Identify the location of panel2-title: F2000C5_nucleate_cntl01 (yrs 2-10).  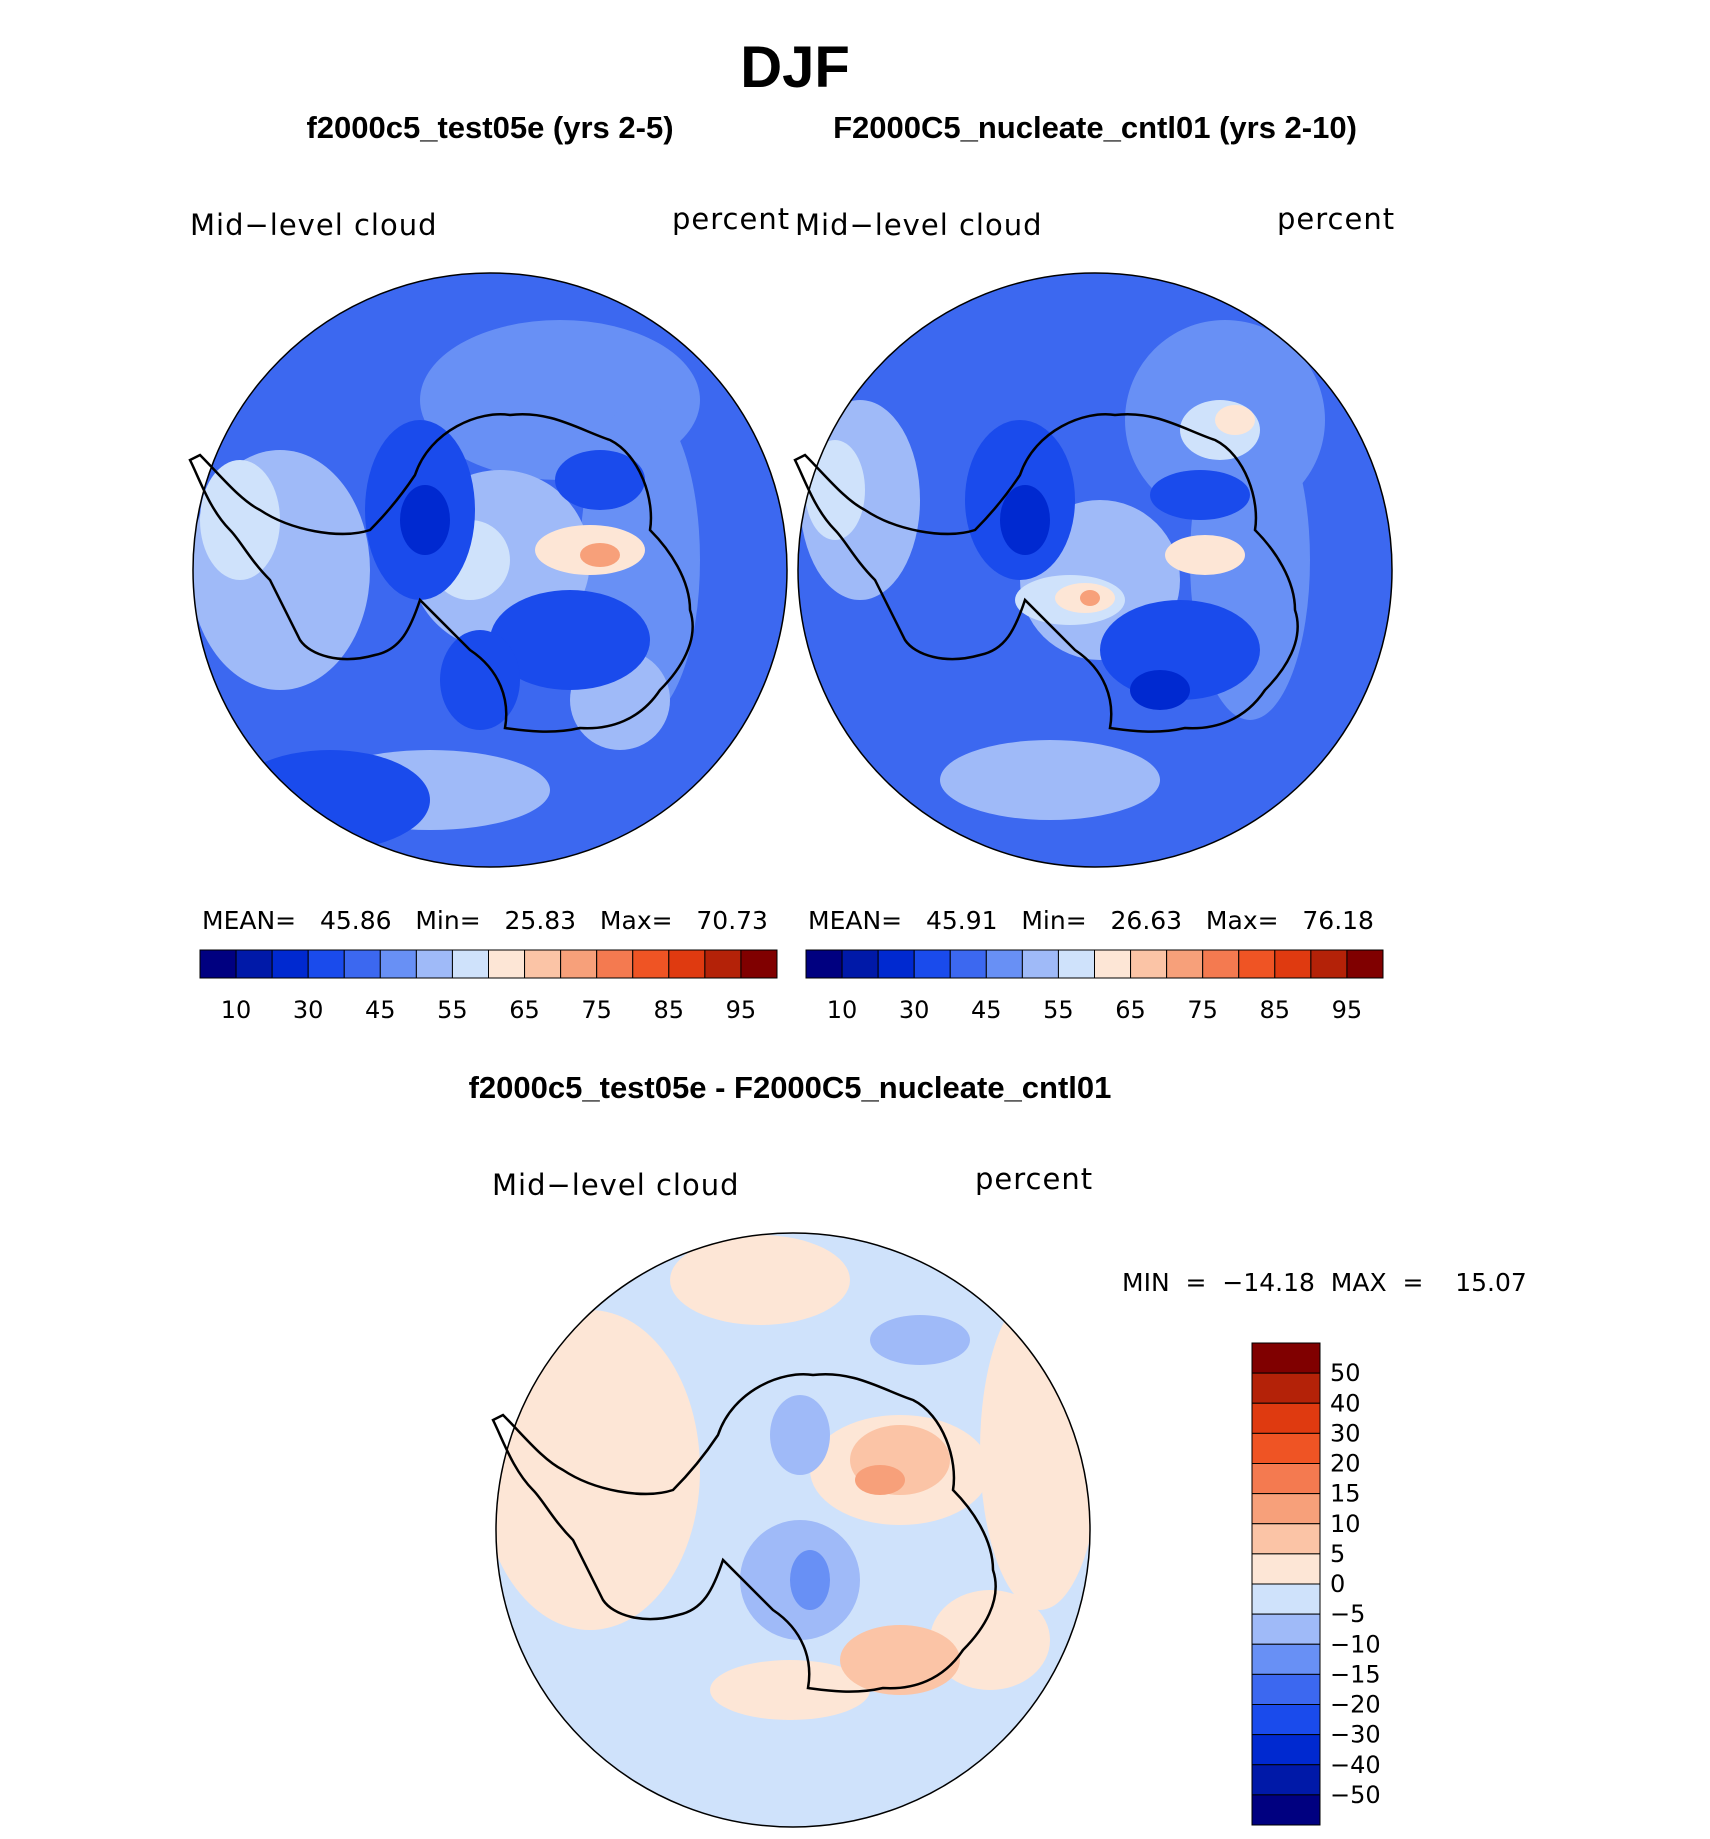
(1095, 127).